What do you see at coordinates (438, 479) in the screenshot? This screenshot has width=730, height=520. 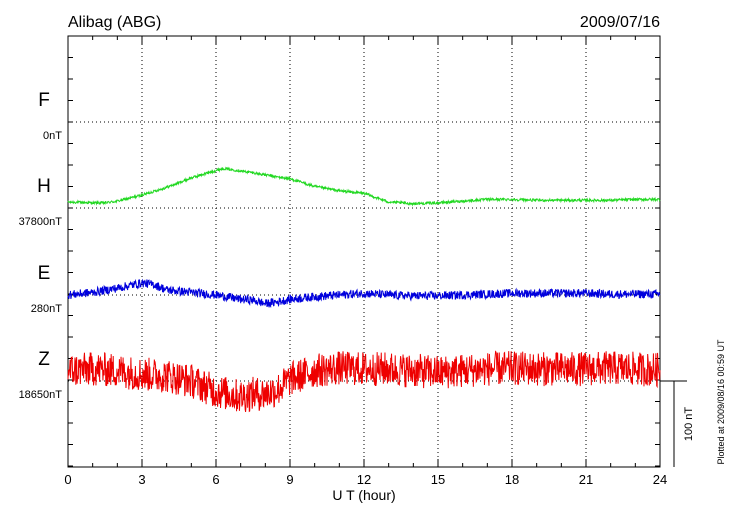 I see `x-tick-label: 15` at bounding box center [438, 479].